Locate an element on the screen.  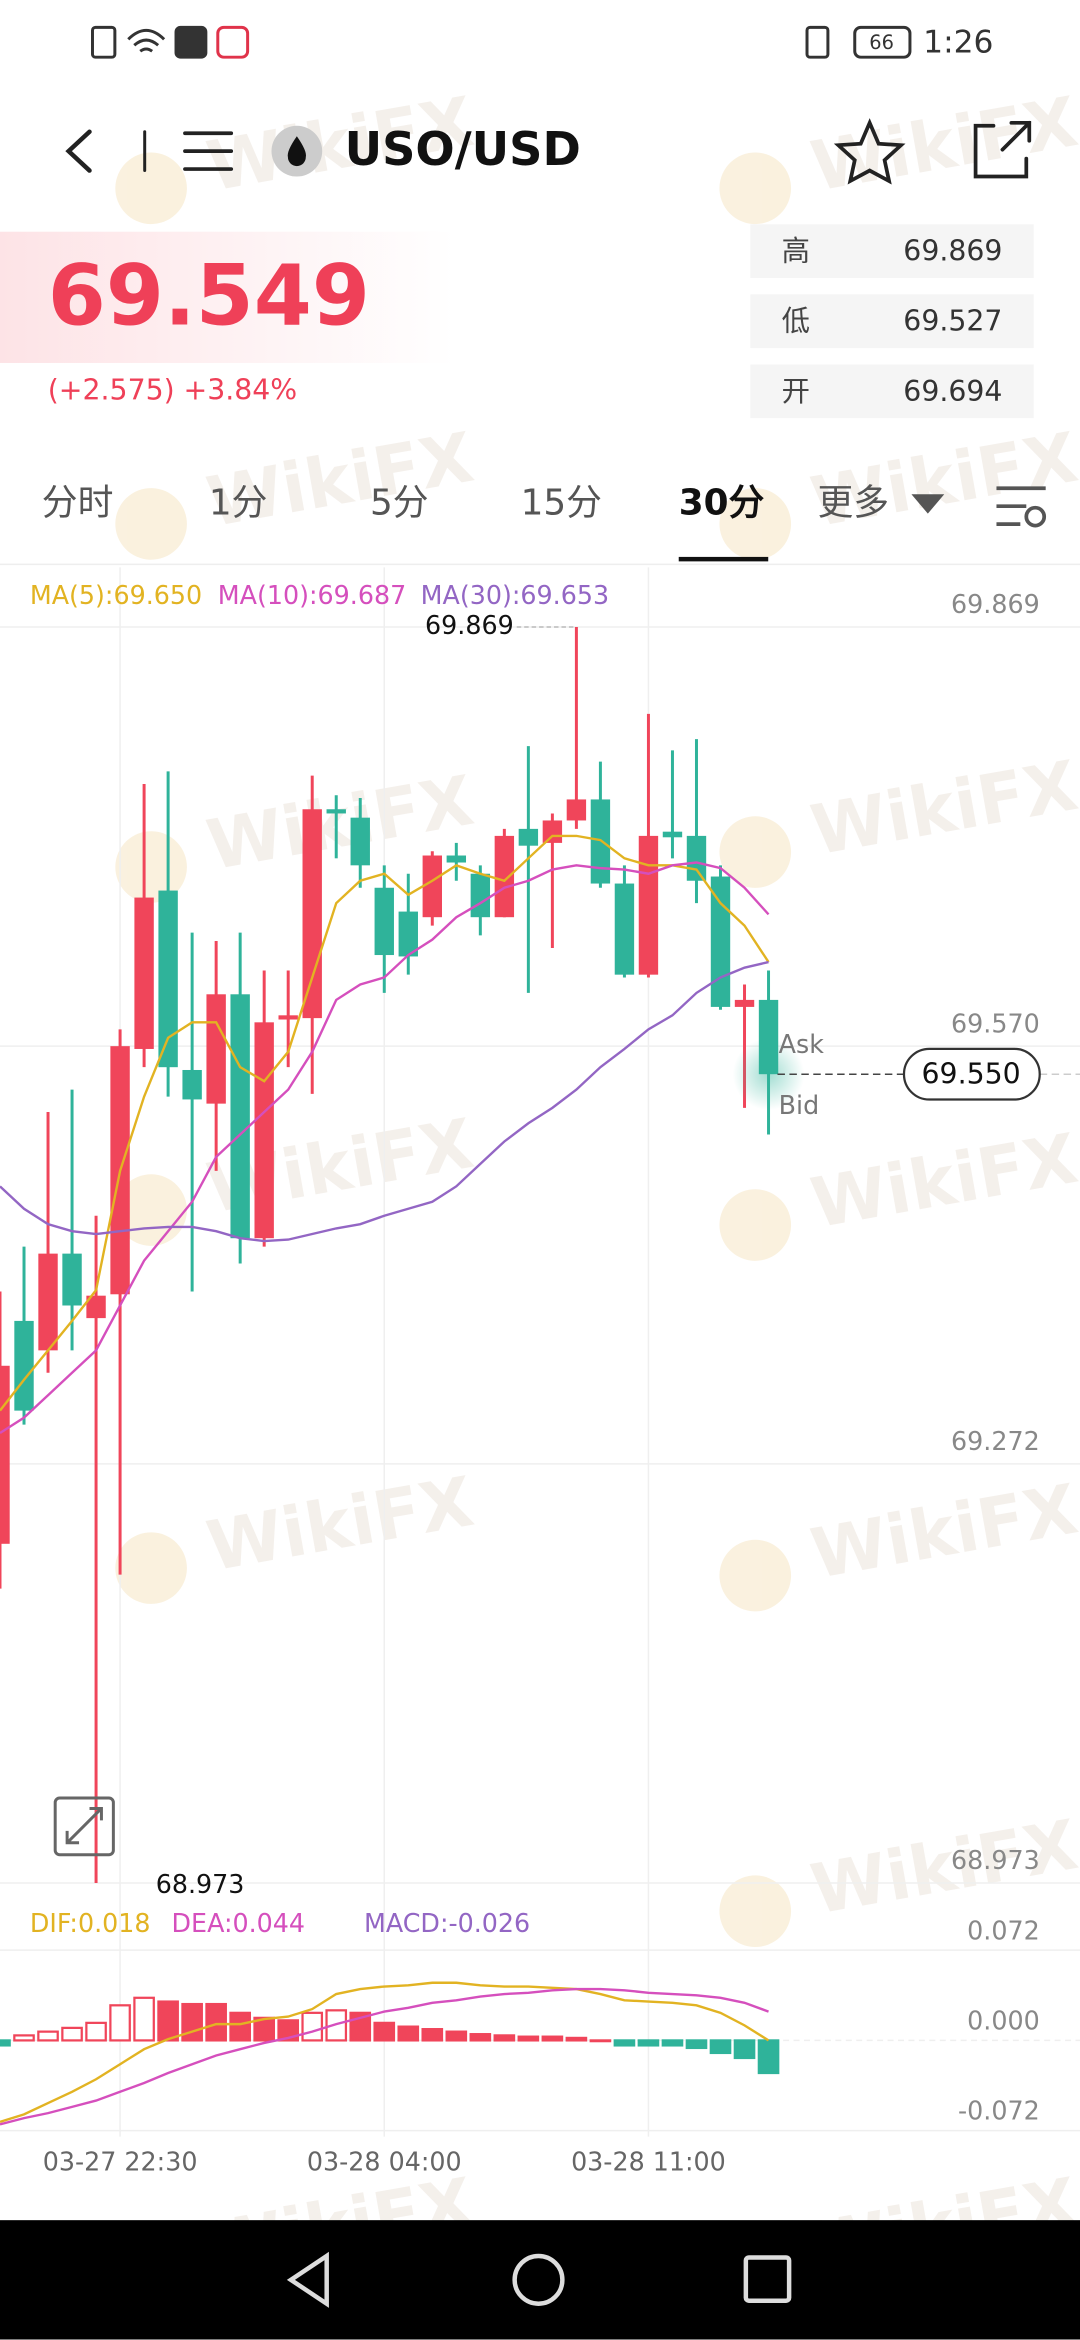
legend-entry: MA(5):69.650 is located at coordinates (116, 595).